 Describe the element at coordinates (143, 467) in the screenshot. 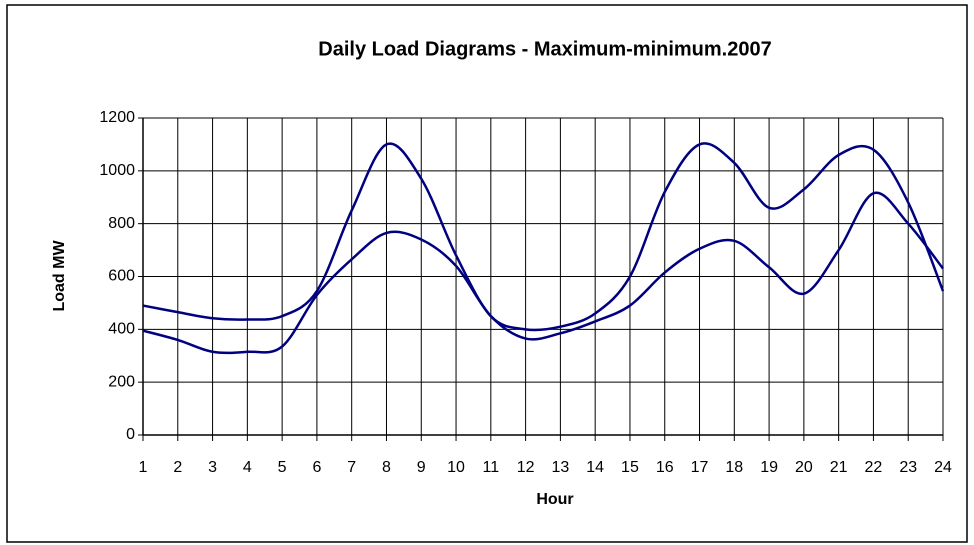

I see `x-tick-label: 1` at that location.